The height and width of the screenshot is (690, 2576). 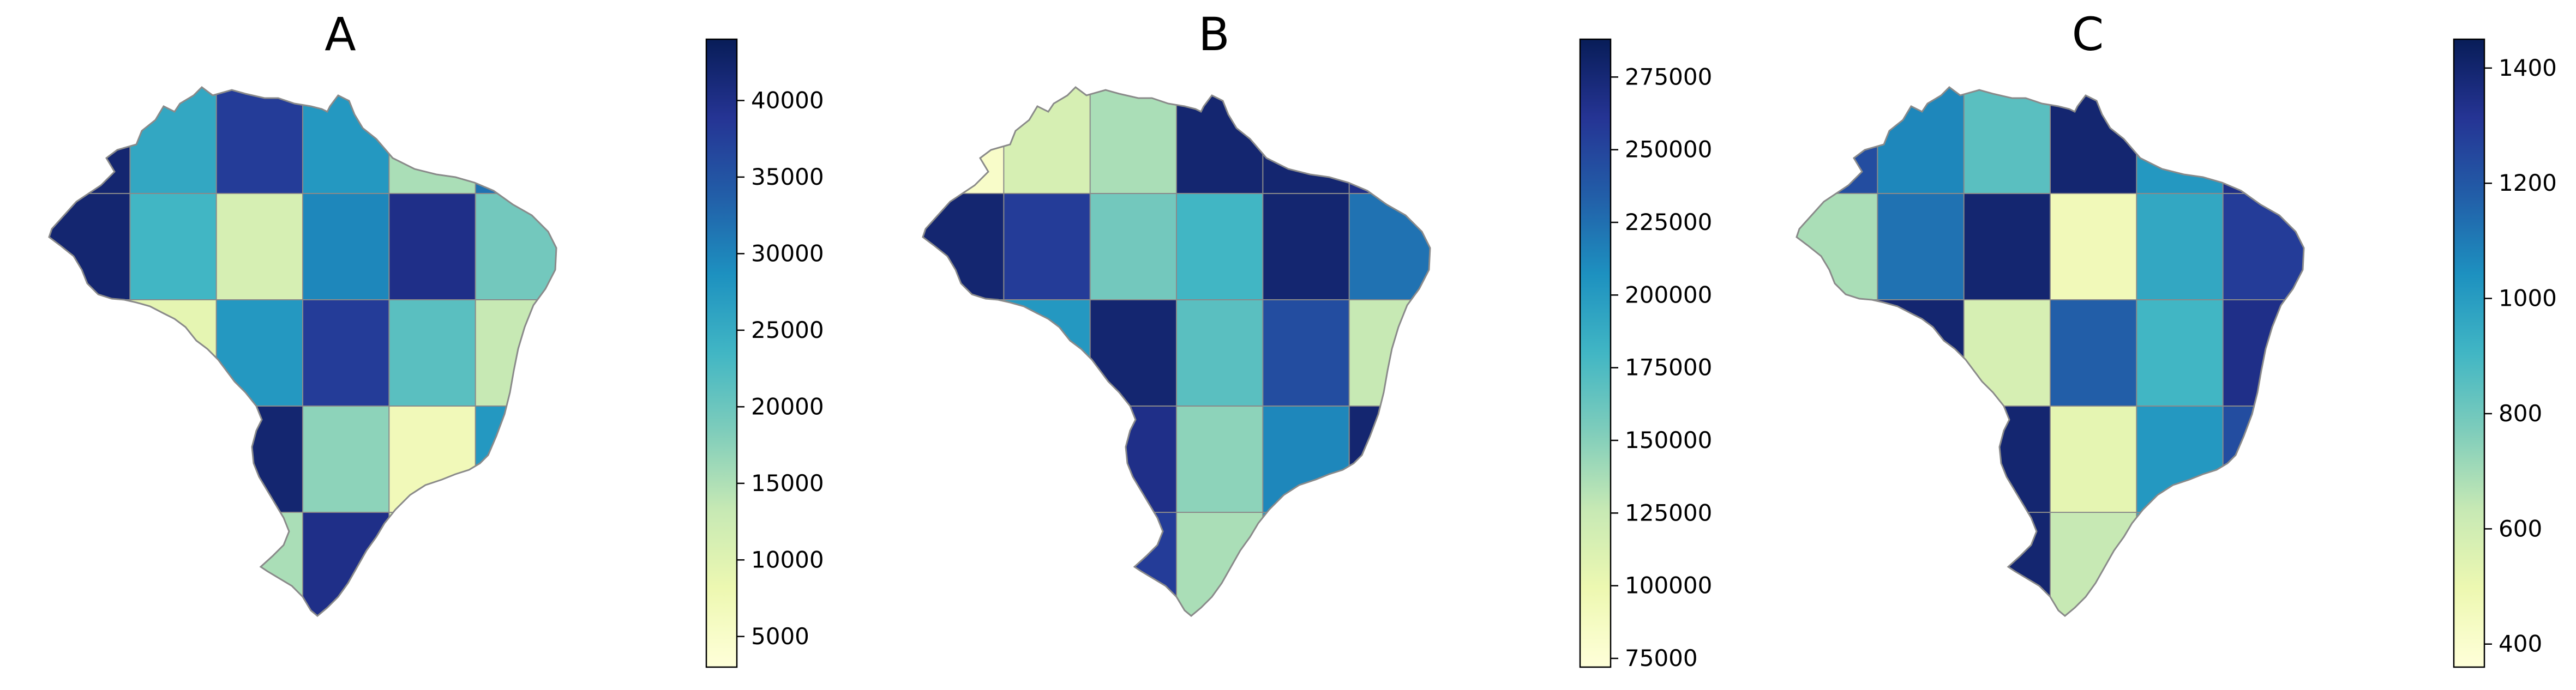 I want to click on colorbar-tick-label: 1200, so click(x=2528, y=183).